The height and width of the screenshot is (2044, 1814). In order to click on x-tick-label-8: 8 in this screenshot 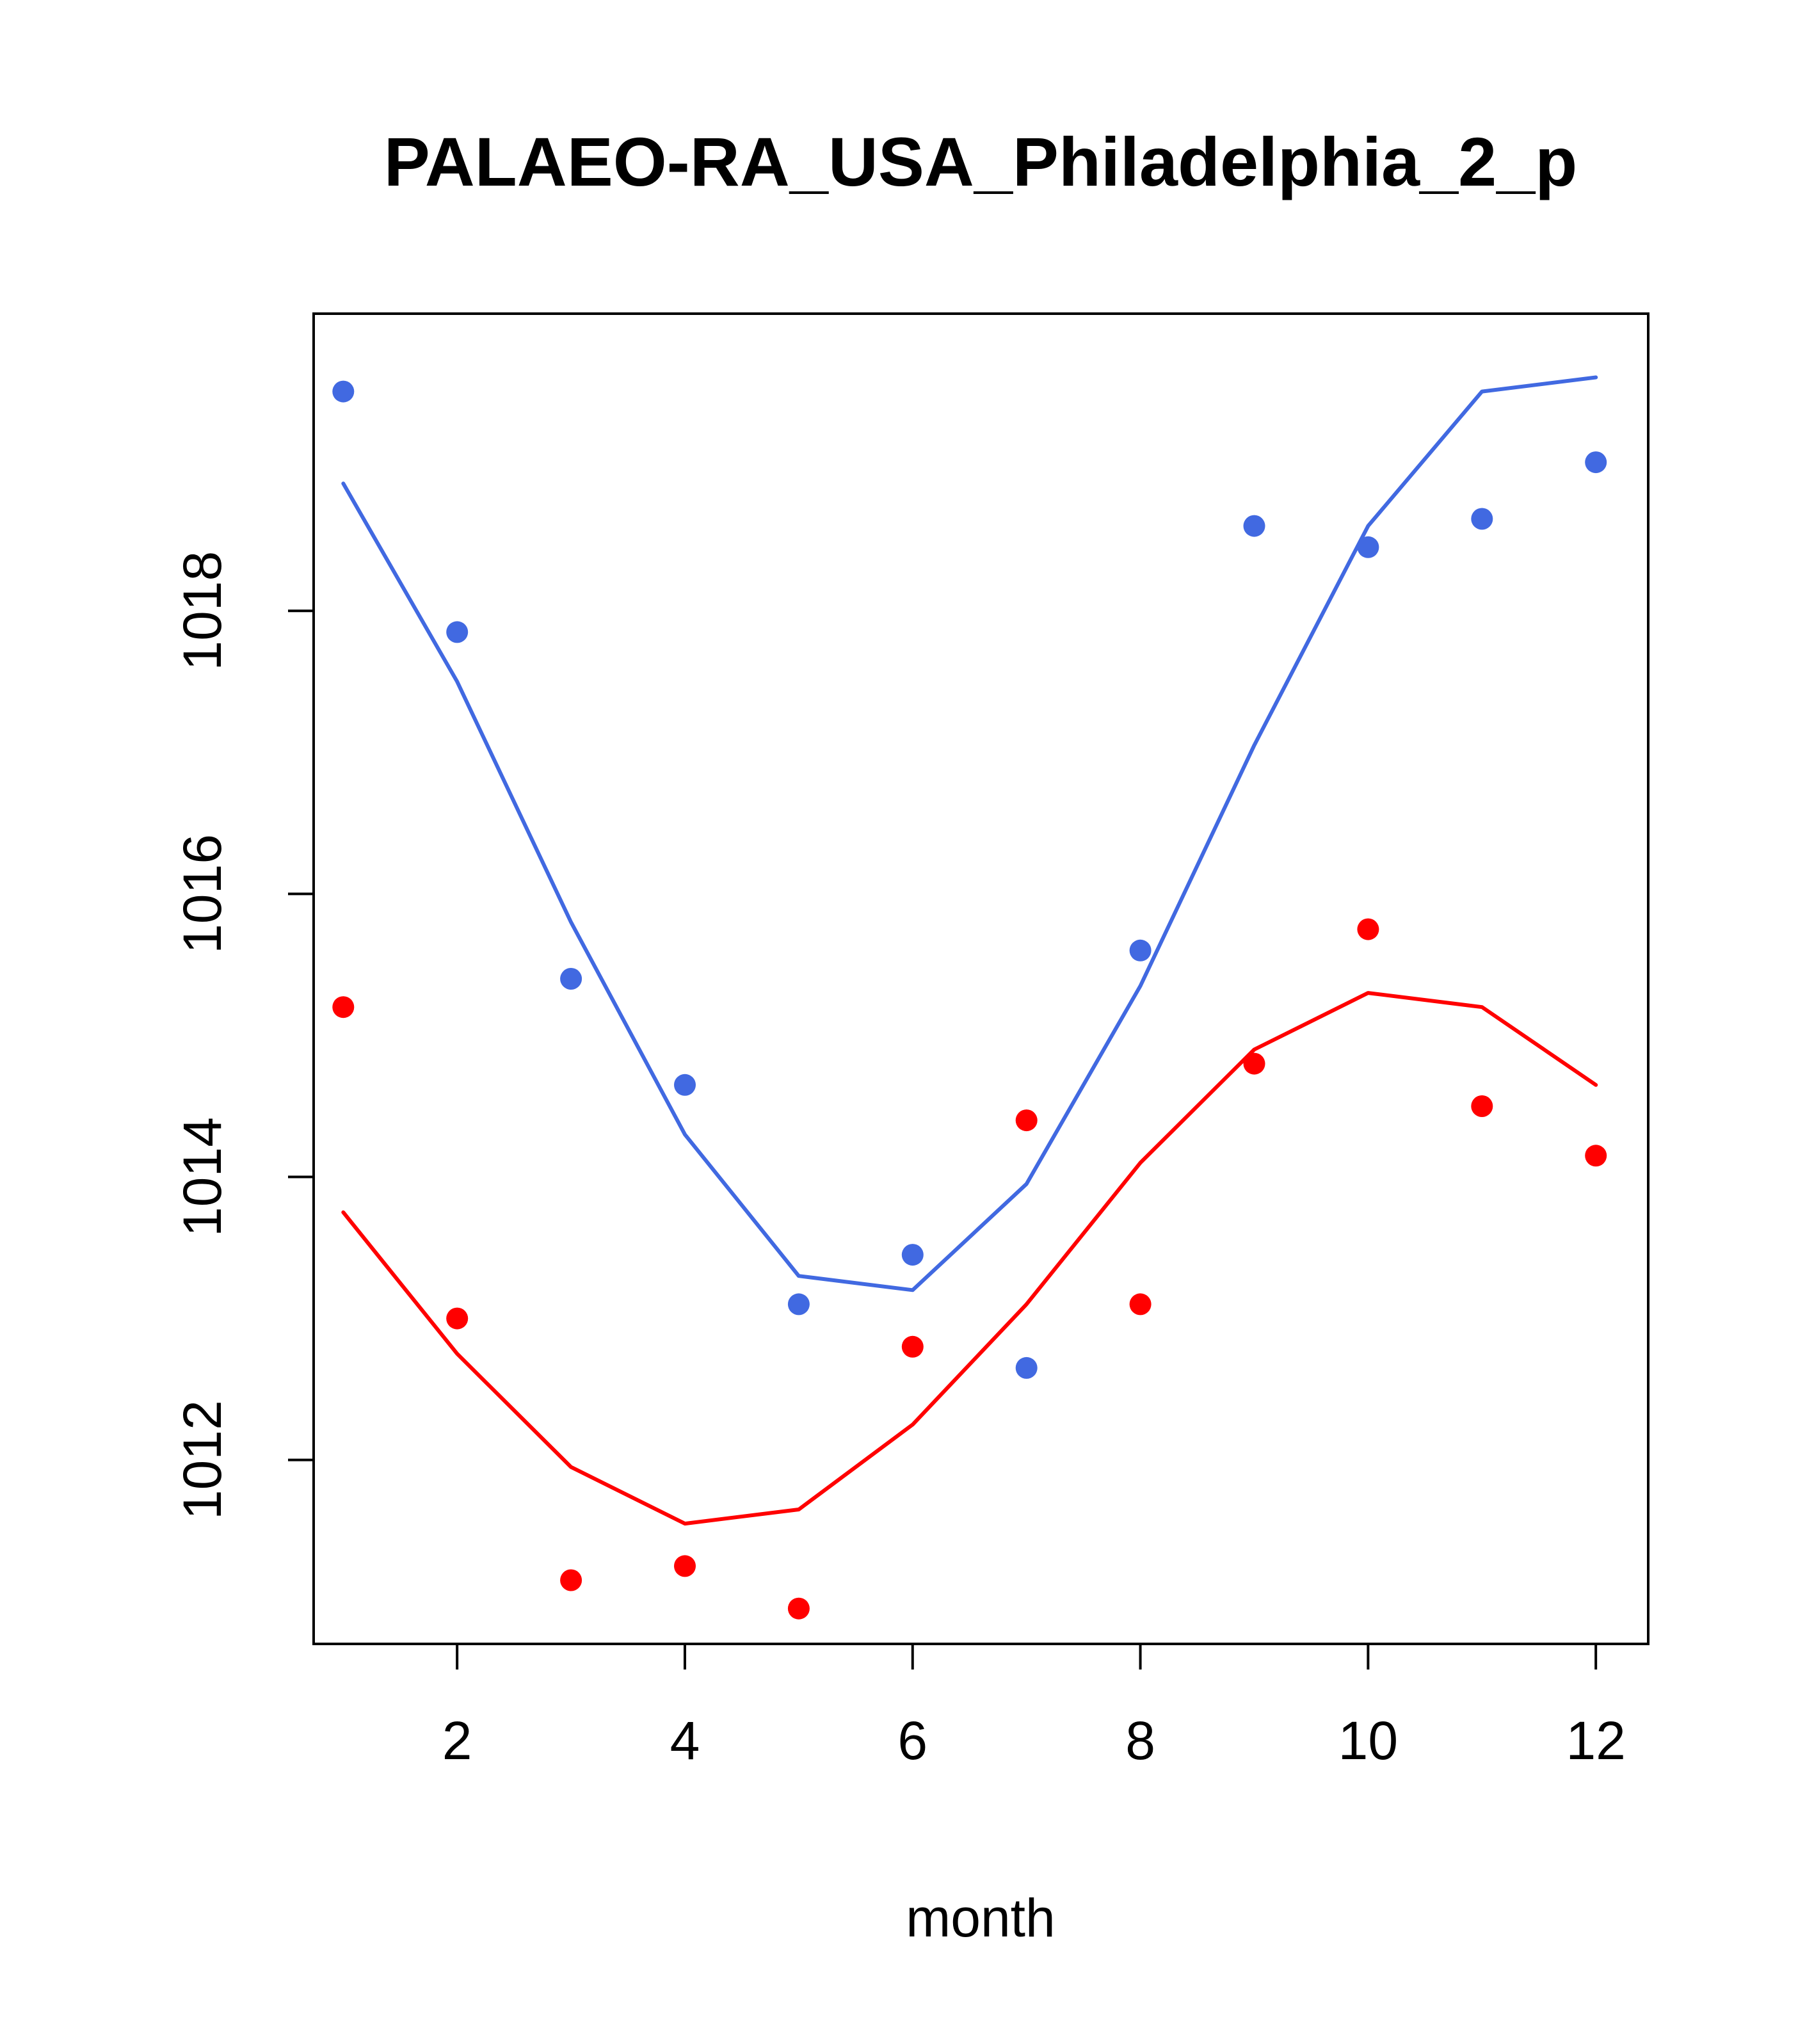, I will do `click(1140, 1740)`.